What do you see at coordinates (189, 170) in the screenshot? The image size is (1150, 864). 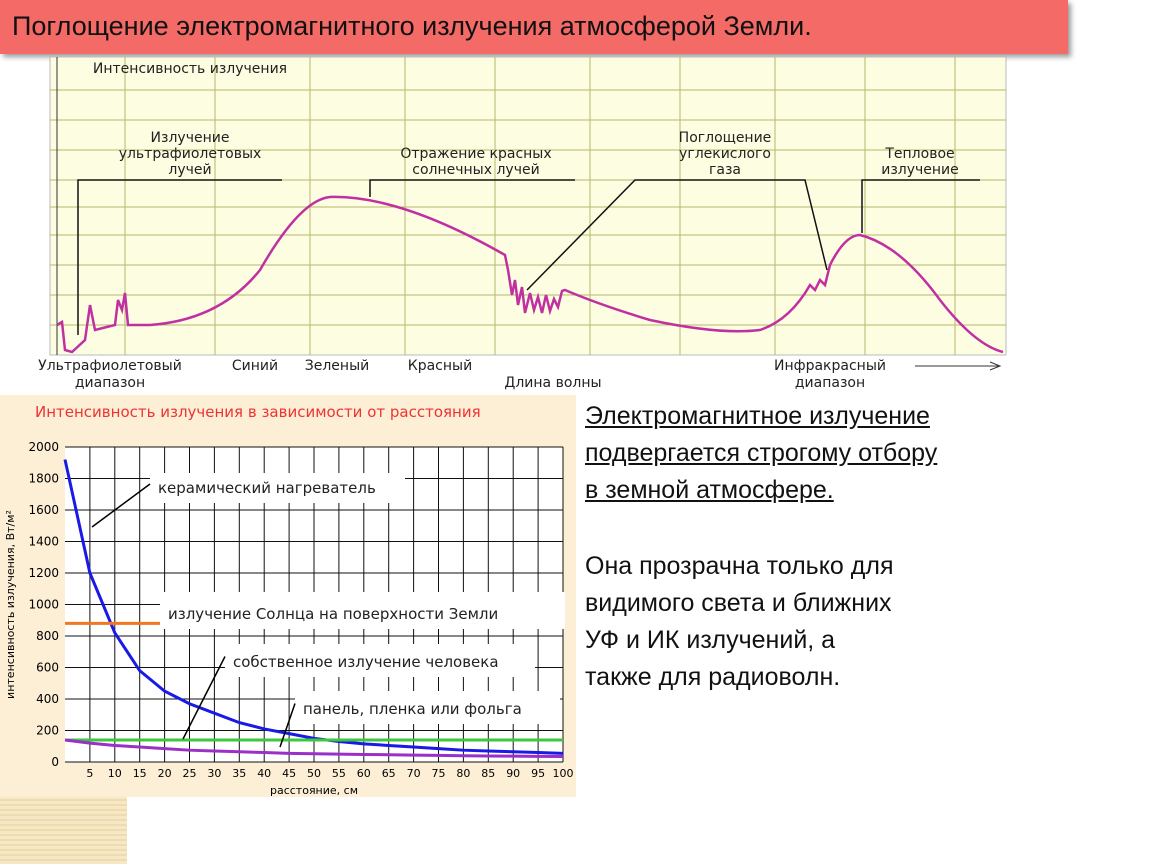 I see `annotation: лучей` at bounding box center [189, 170].